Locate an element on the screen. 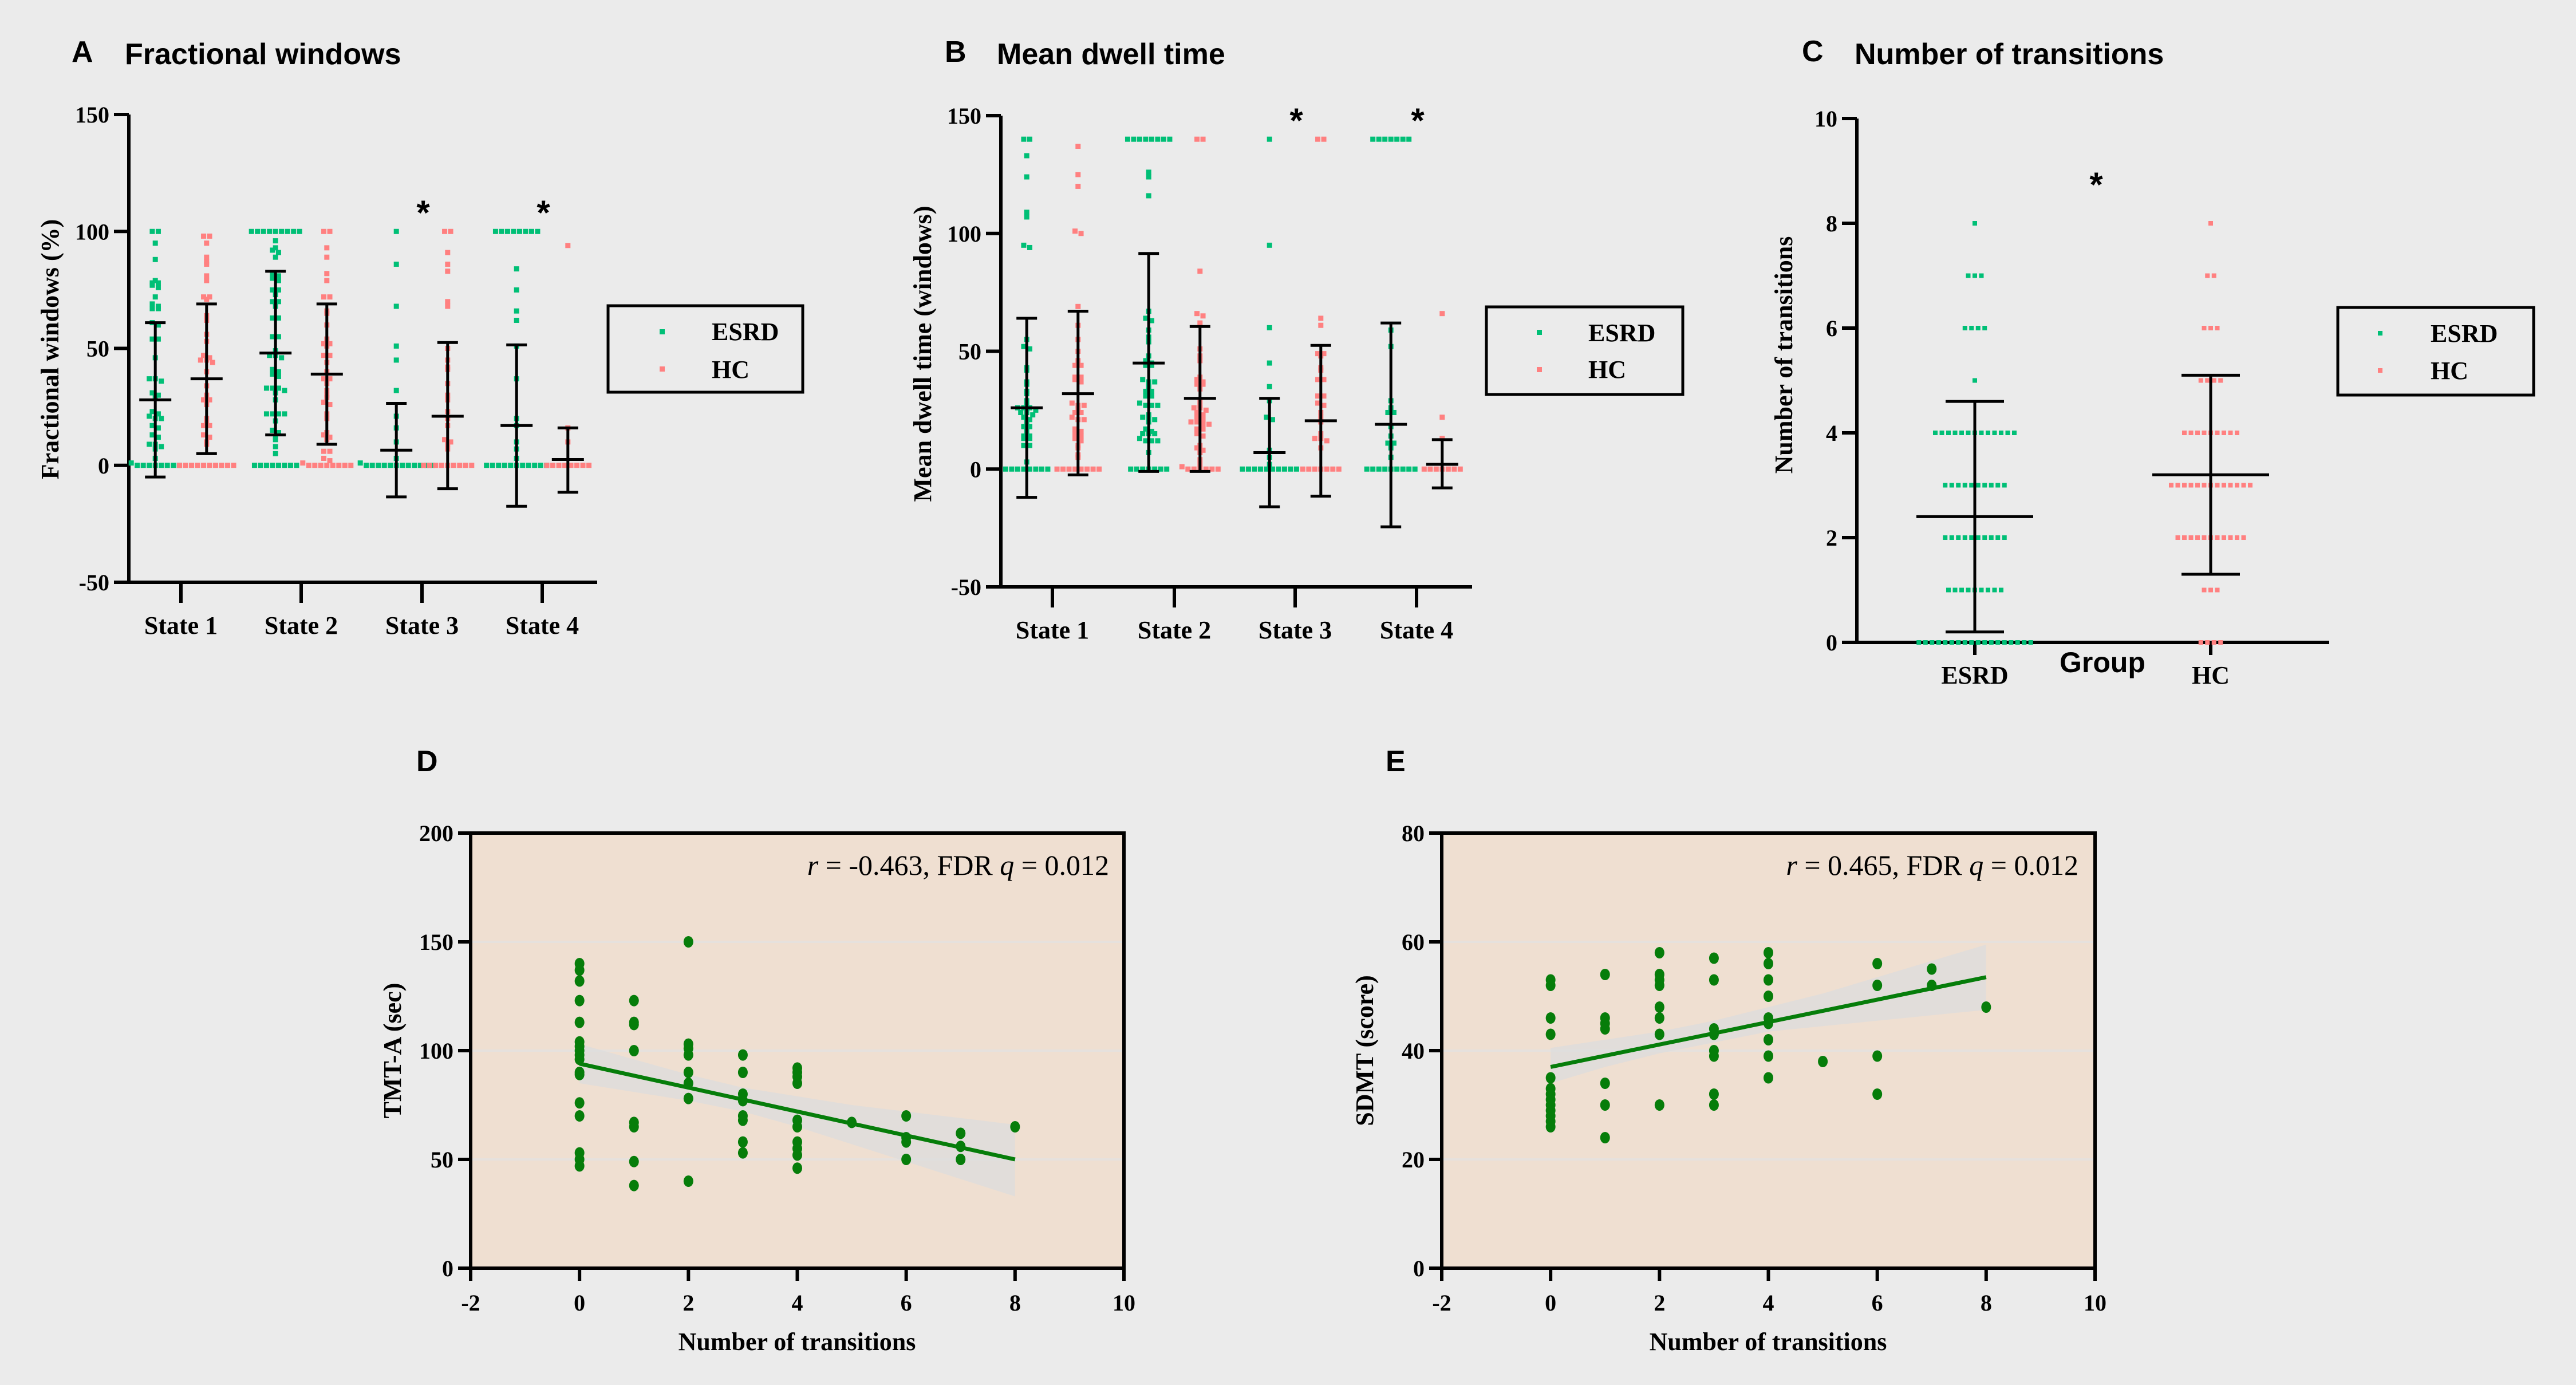  x-category-label: HC is located at coordinates (2211, 675).